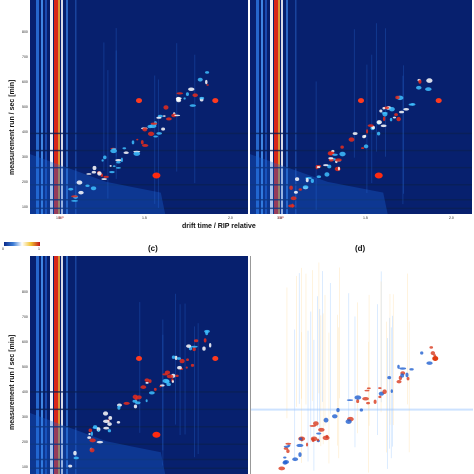 Image resolution: width=474 pixels, height=474 pixels. Describe the element at coordinates (58, 218) in the screenshot. I see `x-tick-a-0: 1.0` at that location.